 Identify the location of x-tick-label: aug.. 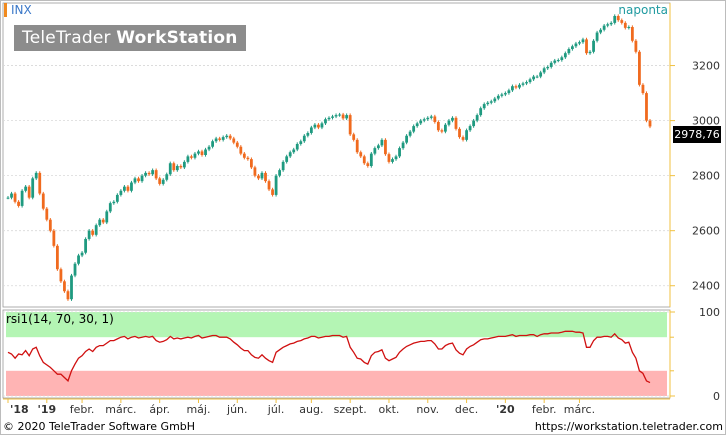
(311, 409).